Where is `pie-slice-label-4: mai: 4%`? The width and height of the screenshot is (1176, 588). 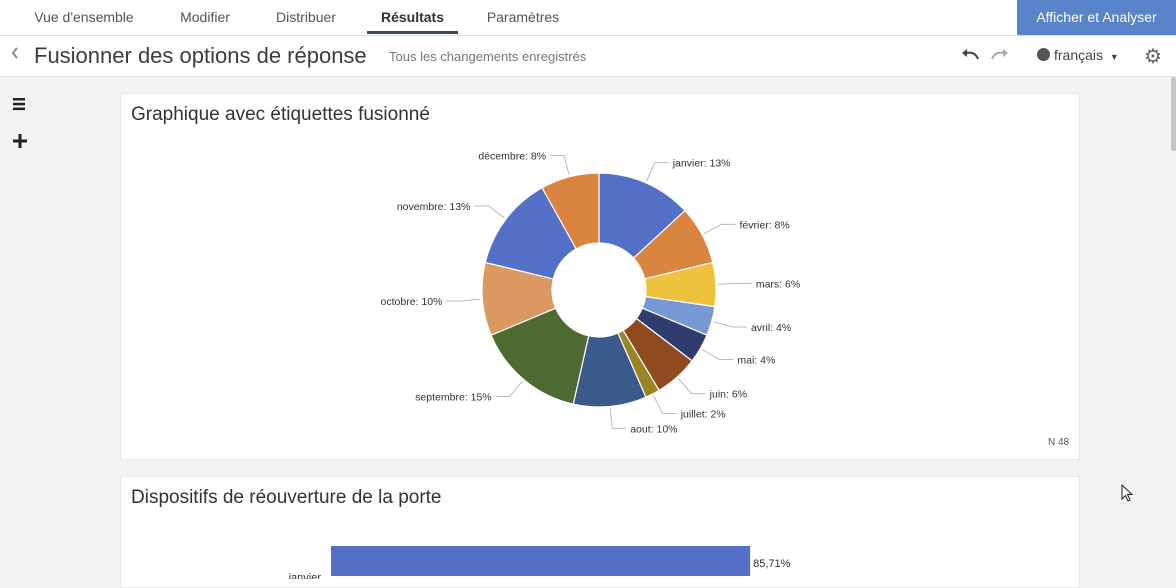 pie-slice-label-4: mai: 4% is located at coordinates (756, 361).